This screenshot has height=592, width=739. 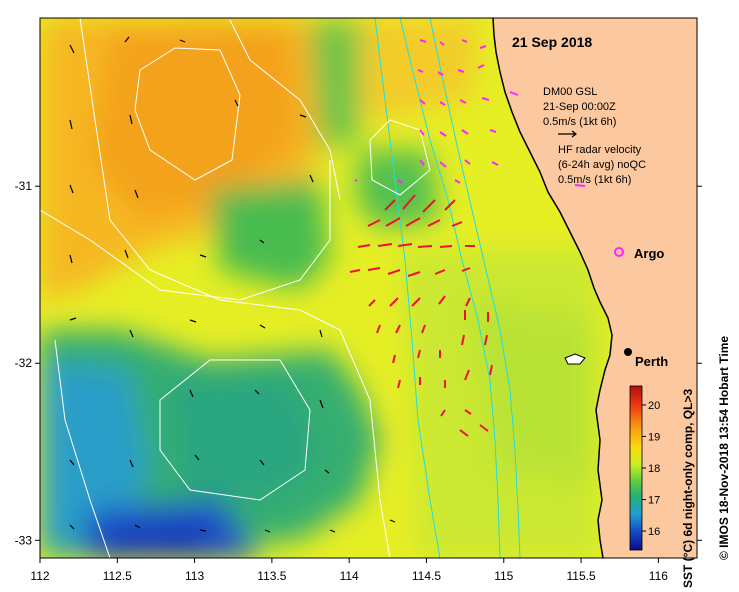 I want to click on colorbar, so click(x=636, y=468).